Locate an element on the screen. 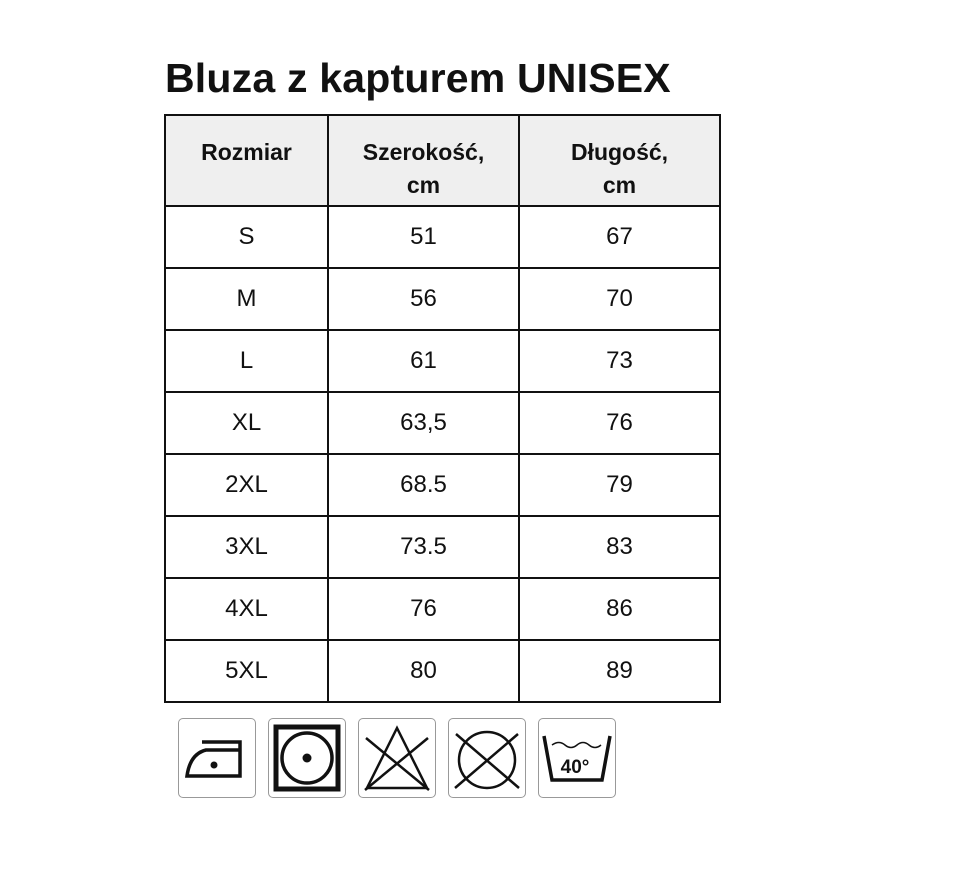 This screenshot has width=960, height=877. cell-width: 63,5 is located at coordinates (423, 423).